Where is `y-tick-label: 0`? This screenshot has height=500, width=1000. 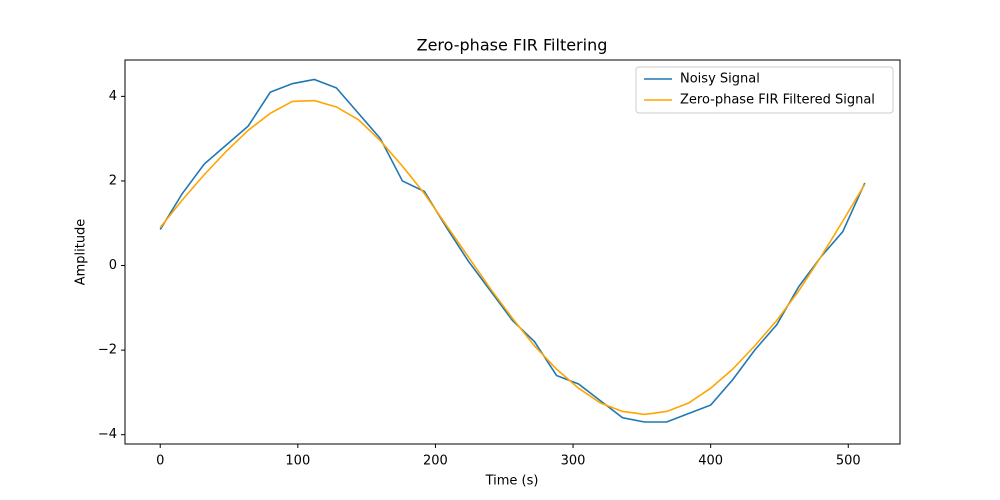
y-tick-label: 0 is located at coordinates (113, 265).